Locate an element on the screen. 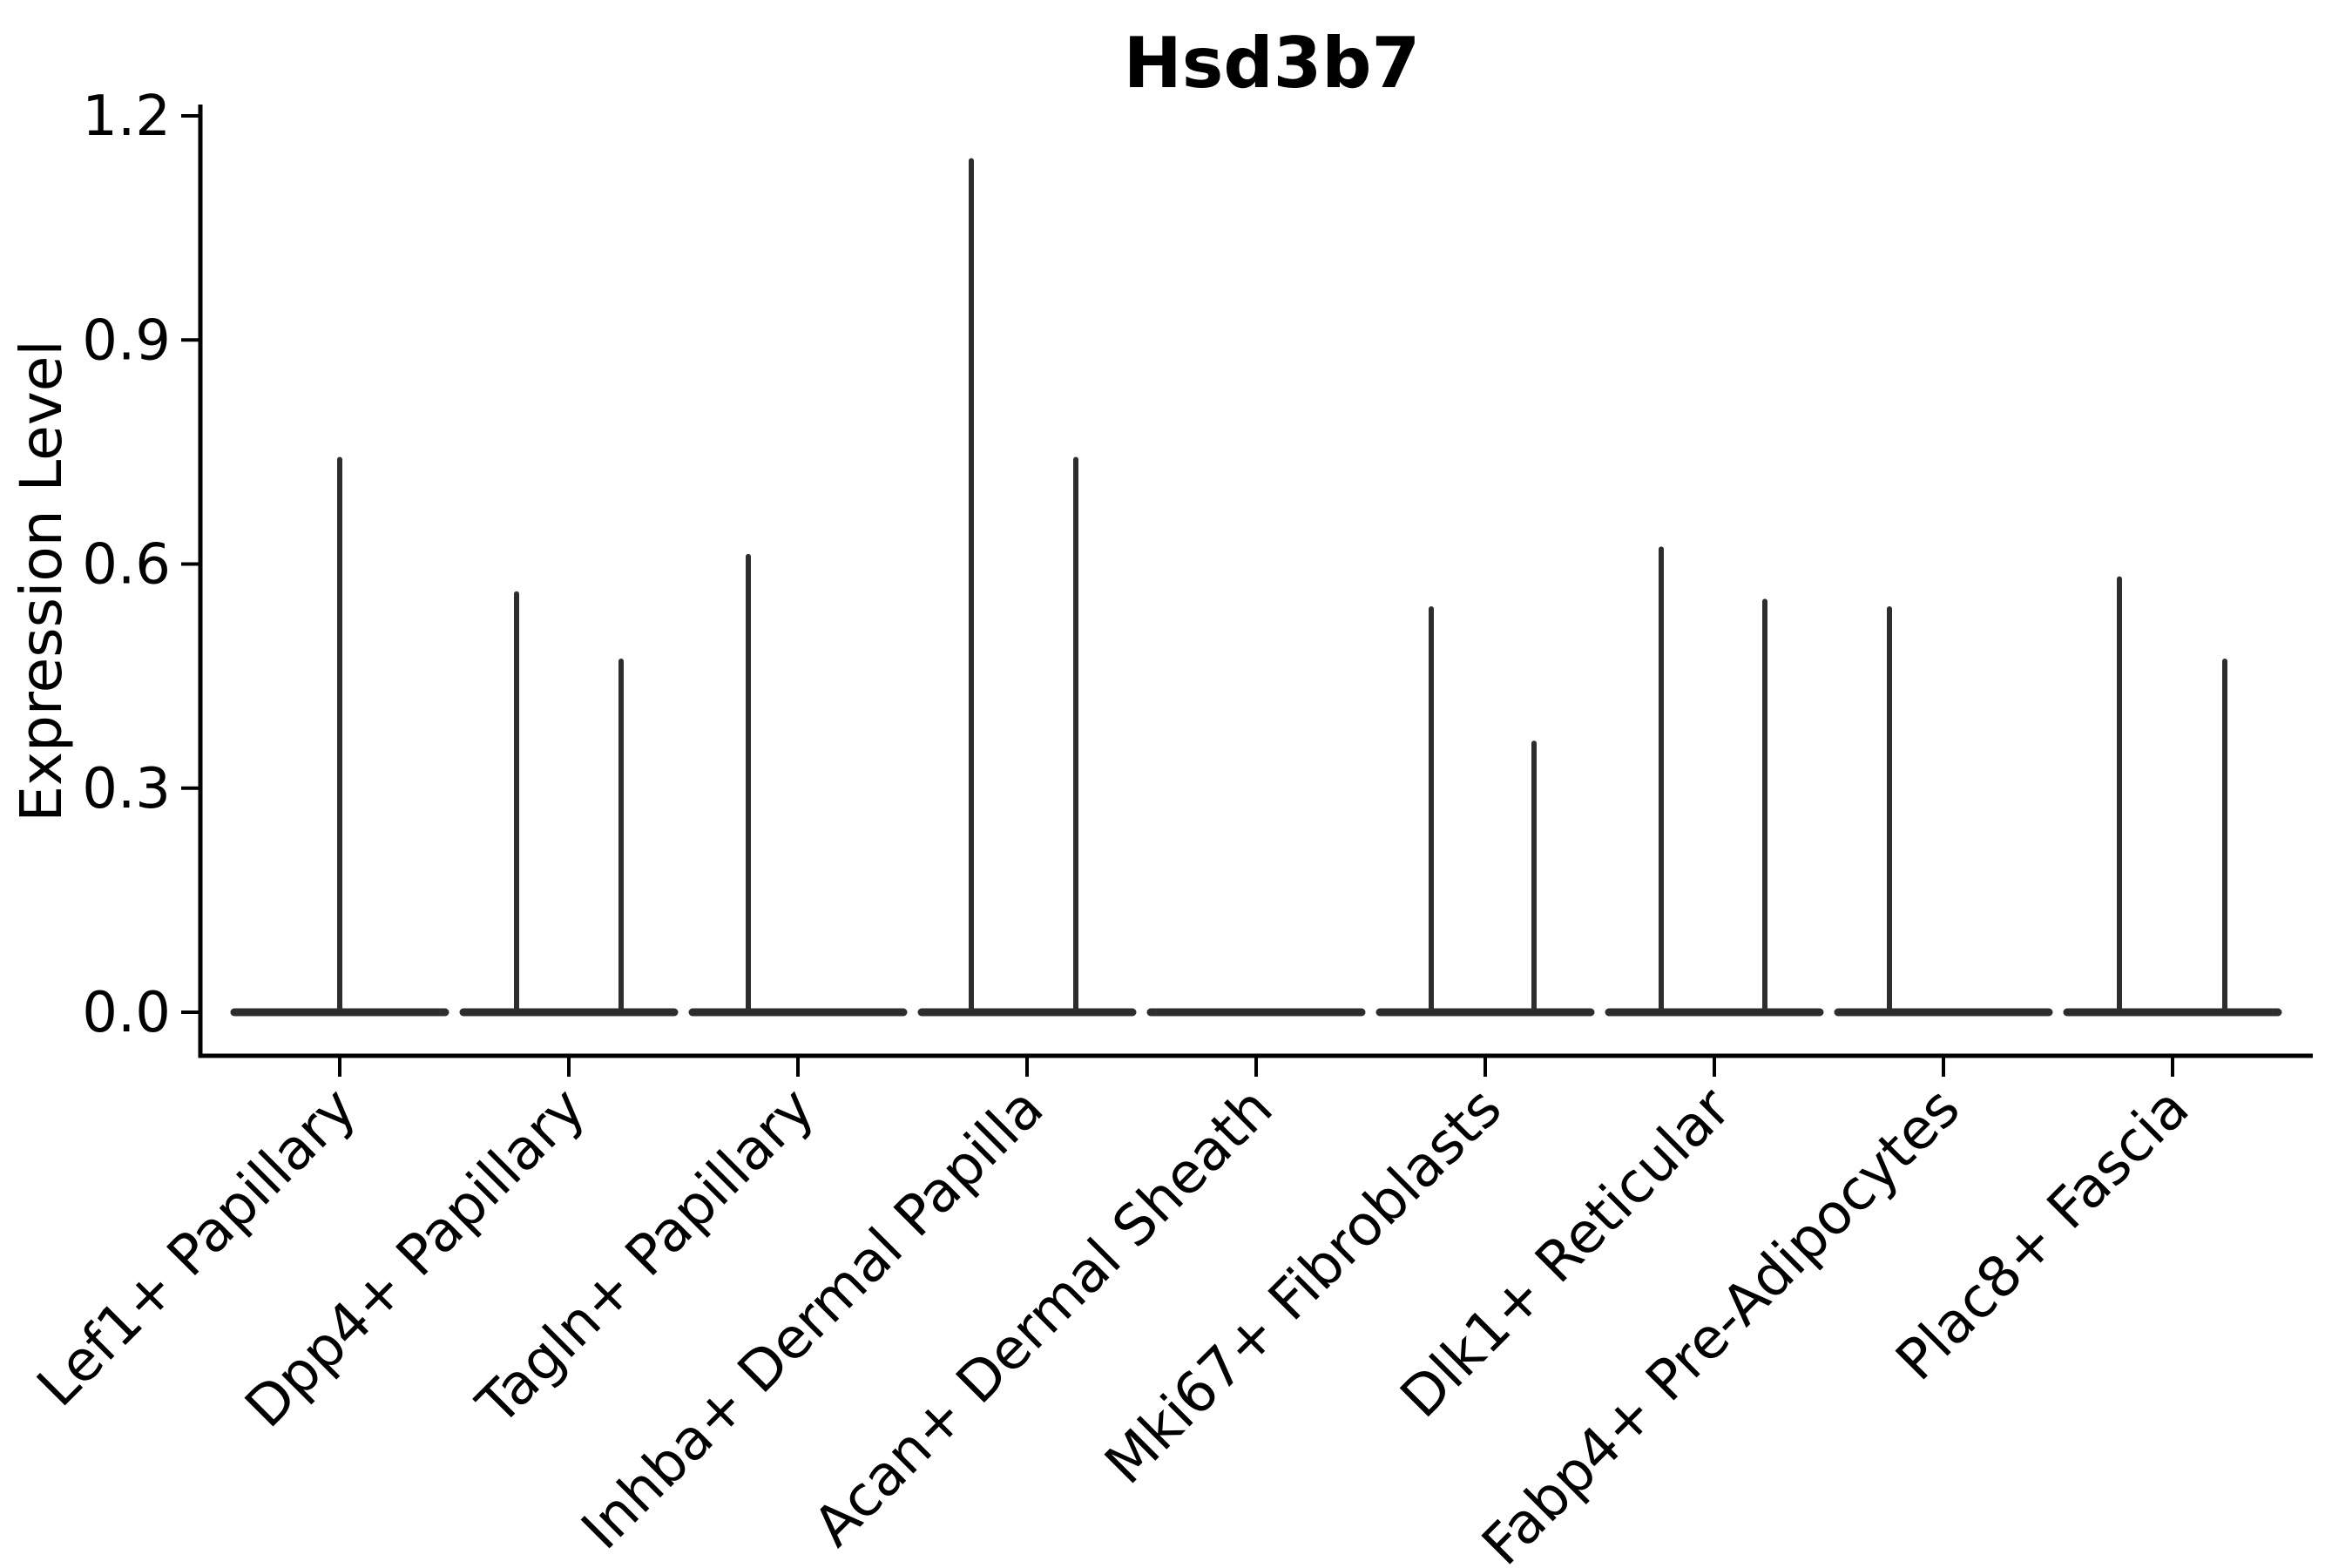 The width and height of the screenshot is (2352, 1568). chart-title: Hsd3b7 is located at coordinates (1272, 64).